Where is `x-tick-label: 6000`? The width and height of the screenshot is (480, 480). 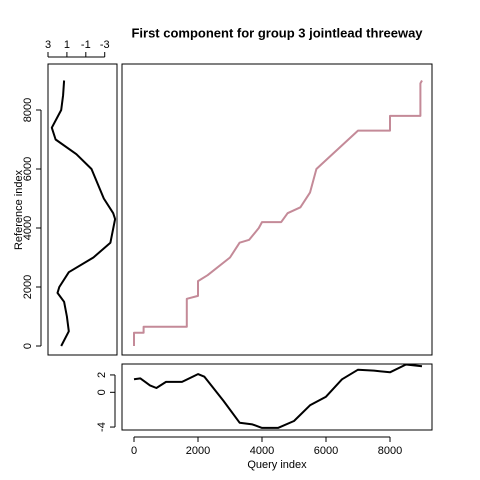 x-tick-label: 6000 is located at coordinates (326, 451).